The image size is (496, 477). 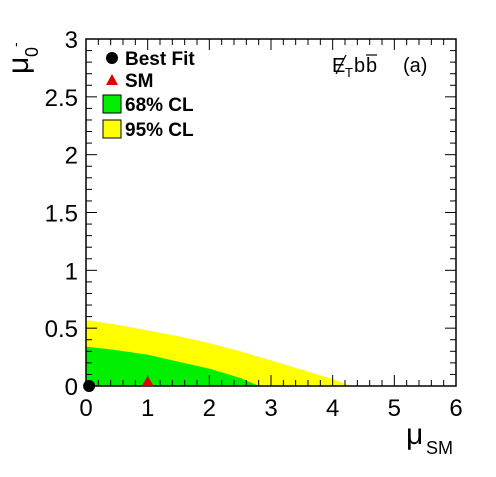 I want to click on y-tick-label: 0, so click(x=71, y=387).